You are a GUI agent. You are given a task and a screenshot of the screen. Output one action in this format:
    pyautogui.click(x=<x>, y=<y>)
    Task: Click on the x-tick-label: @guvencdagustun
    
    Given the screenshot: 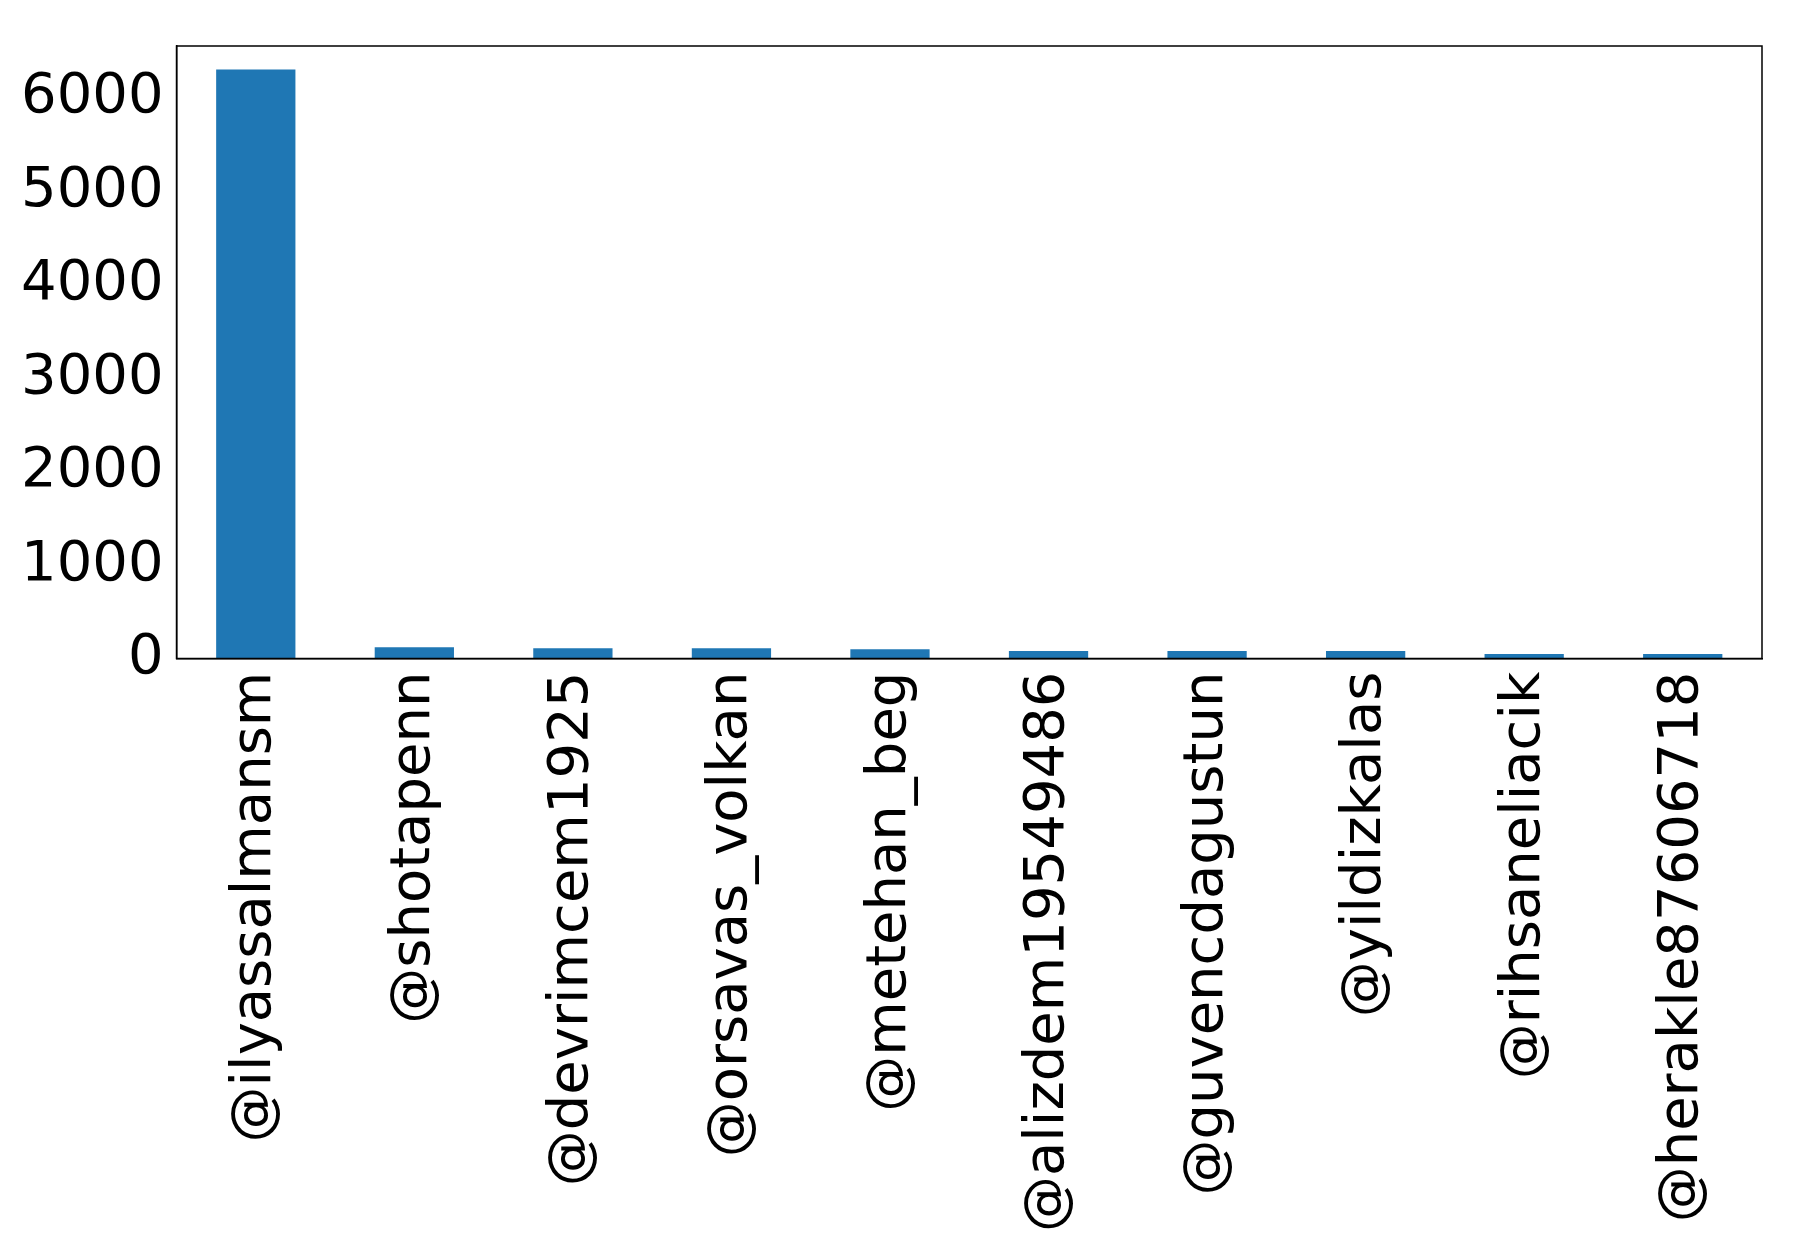 What is the action you would take?
    pyautogui.click(x=1202, y=933)
    